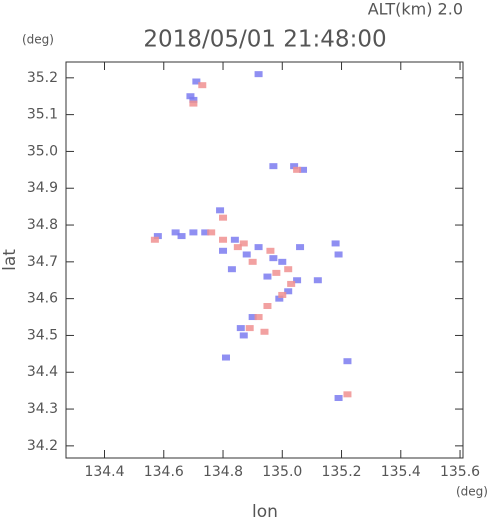  I want to click on x-tick-label: 135.6, so click(460, 472).